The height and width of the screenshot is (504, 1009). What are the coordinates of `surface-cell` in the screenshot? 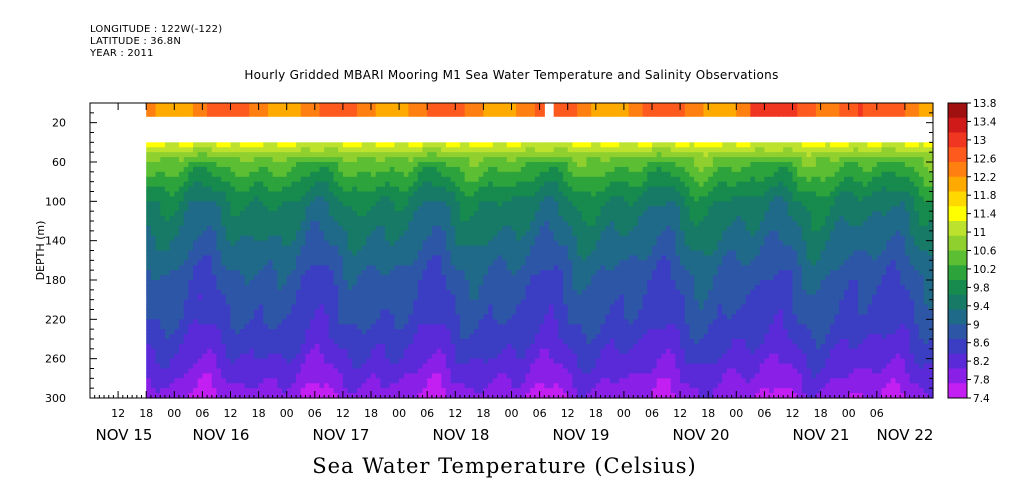 It's located at (163, 110).